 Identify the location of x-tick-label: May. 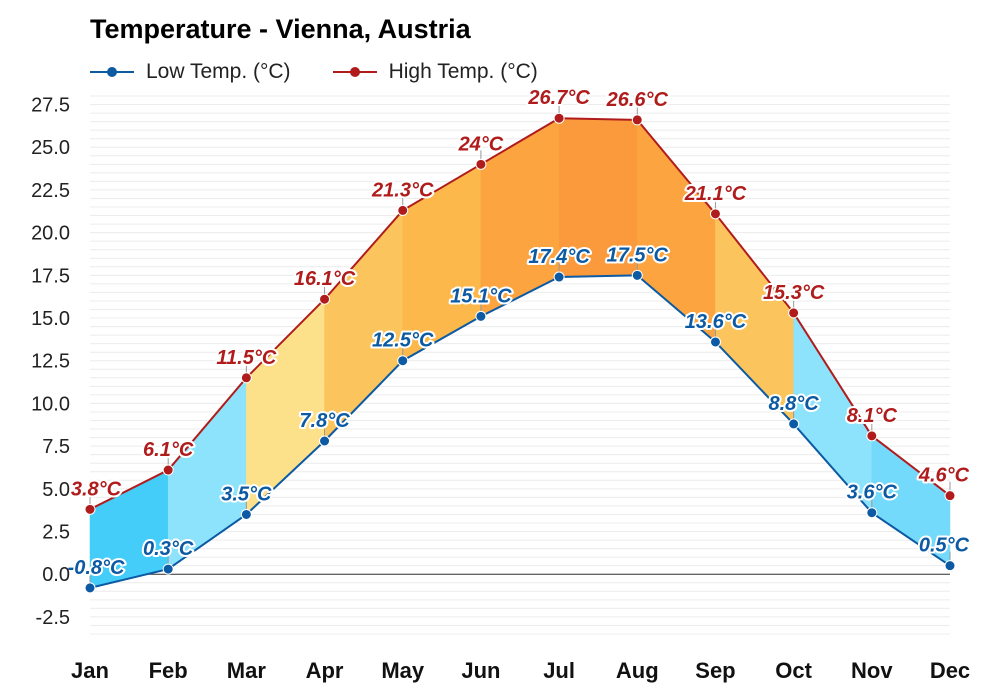
(403, 670).